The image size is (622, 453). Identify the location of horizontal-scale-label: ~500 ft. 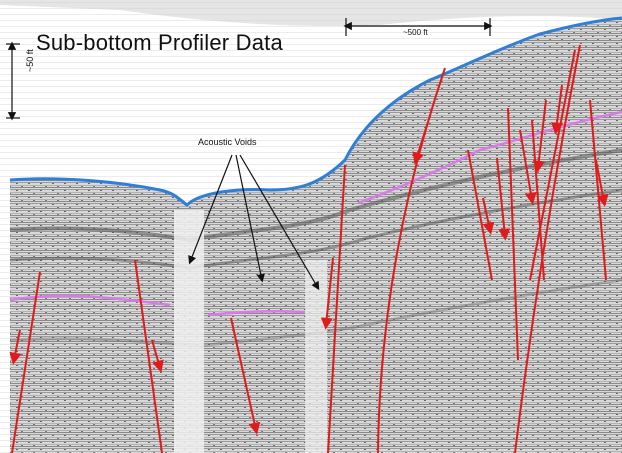
(415, 32).